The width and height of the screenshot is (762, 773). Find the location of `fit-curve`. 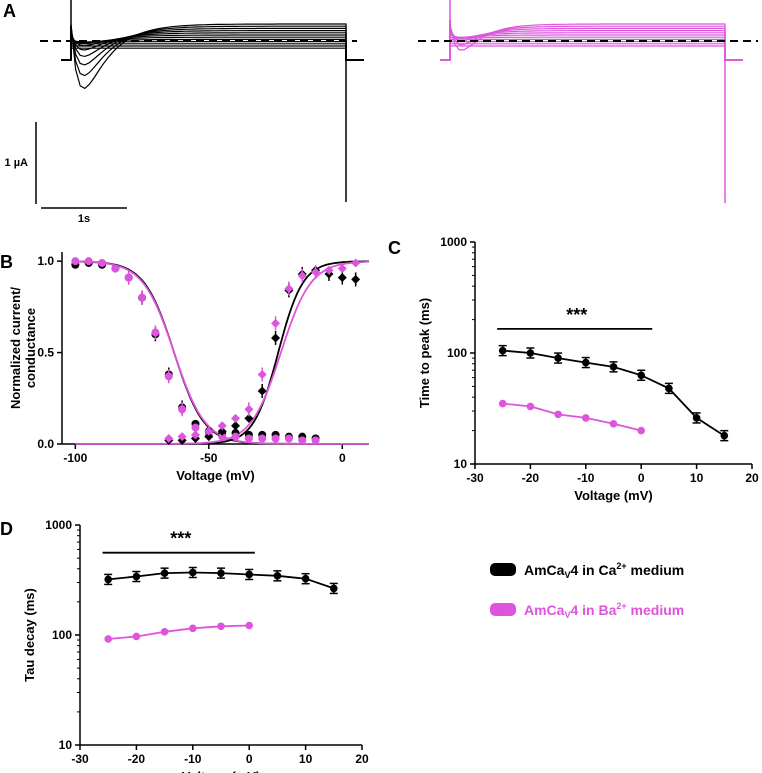

fit-curve is located at coordinates (222, 352).